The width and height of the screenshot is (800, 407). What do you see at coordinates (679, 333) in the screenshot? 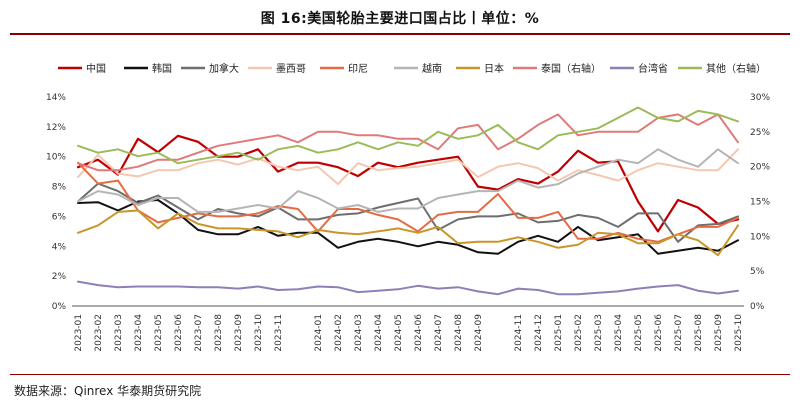
I see `x-tick-label: 2025-07` at bounding box center [679, 333].